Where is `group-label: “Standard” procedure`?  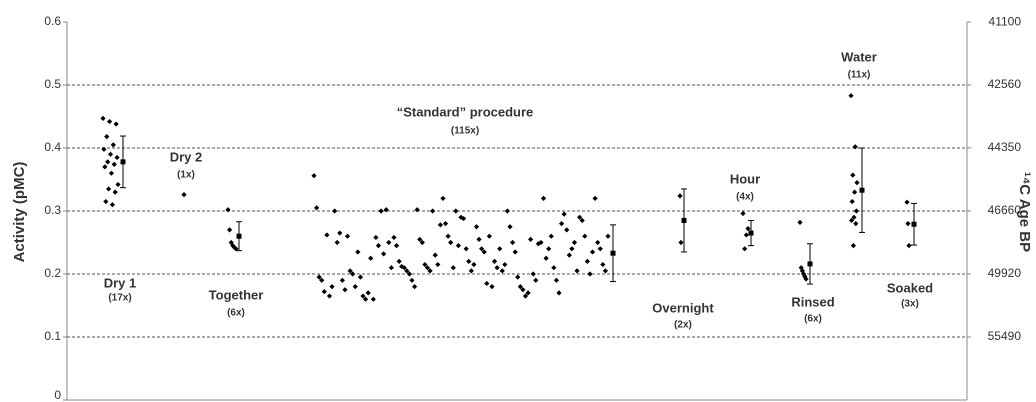 group-label: “Standard” procedure is located at coordinates (465, 111).